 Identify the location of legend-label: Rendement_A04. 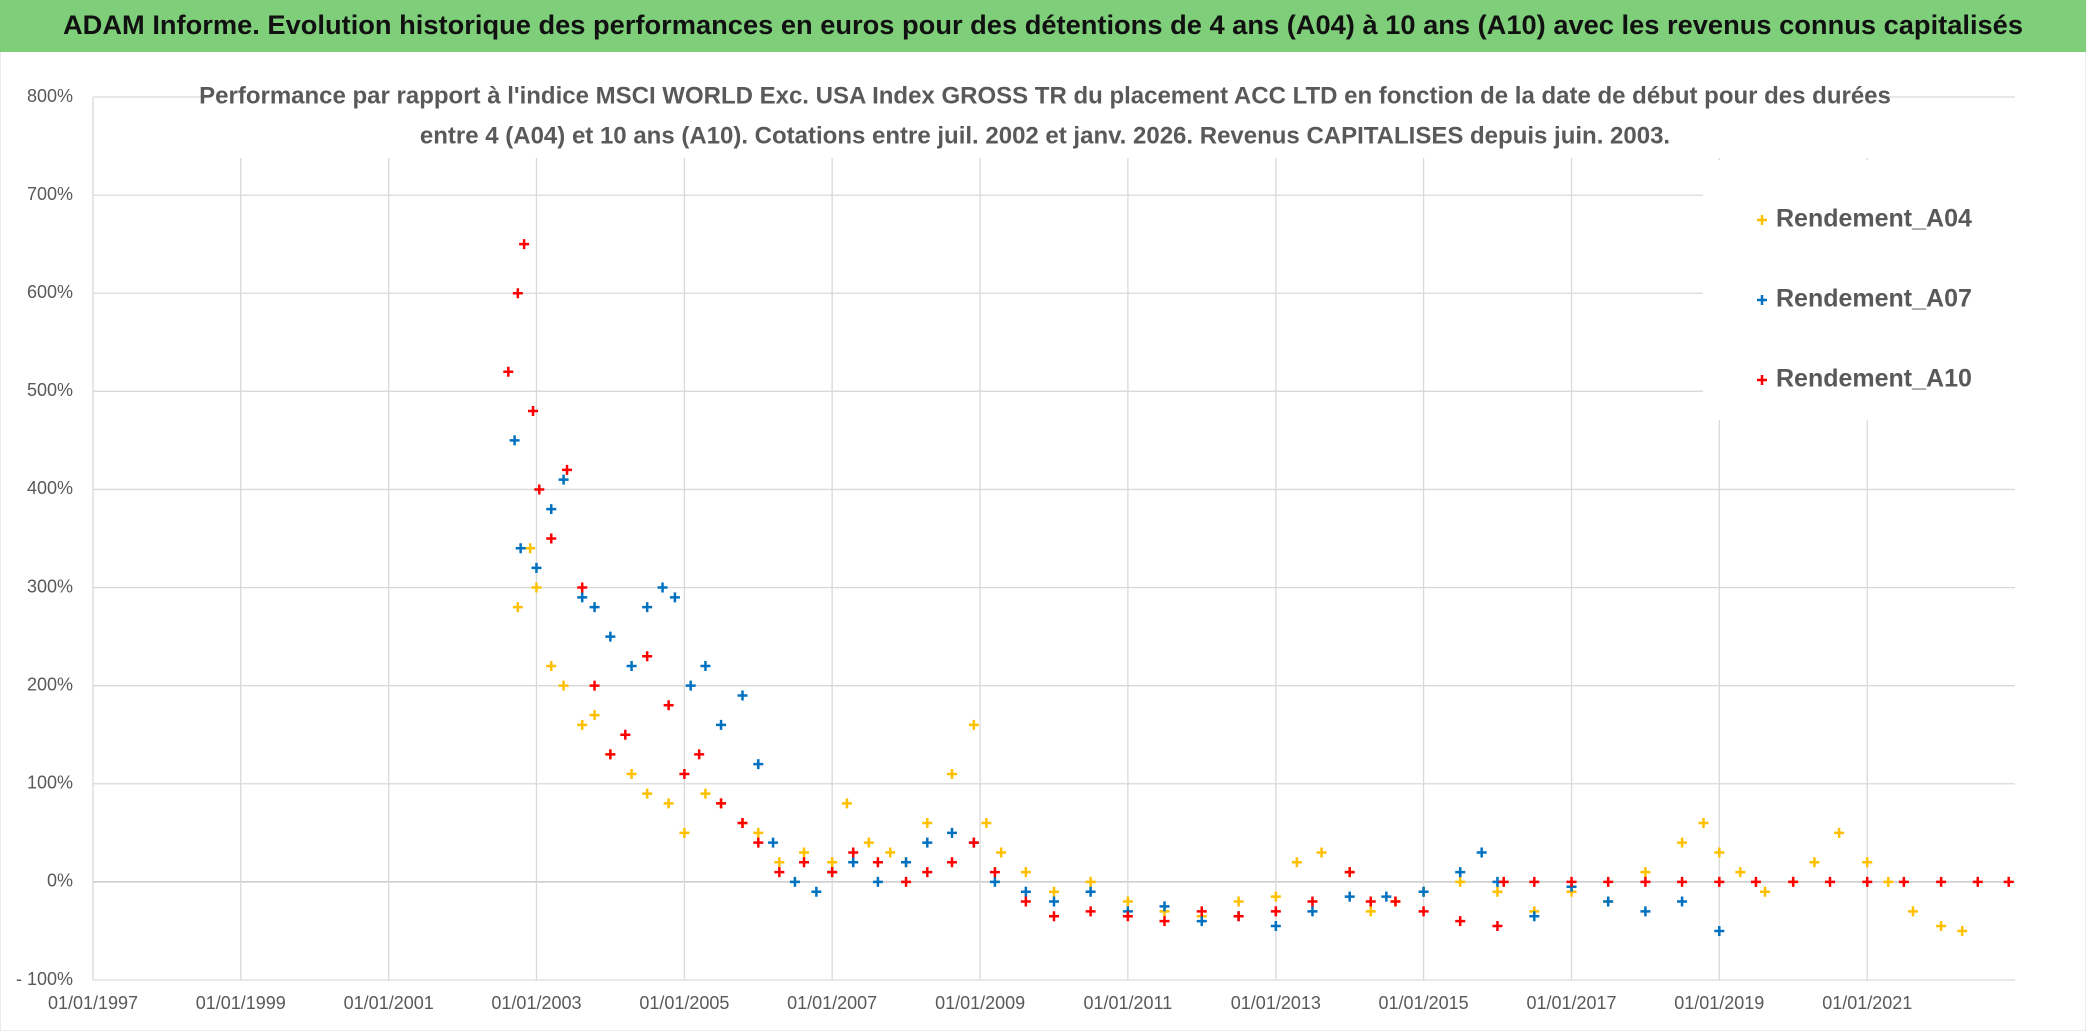
(1874, 219).